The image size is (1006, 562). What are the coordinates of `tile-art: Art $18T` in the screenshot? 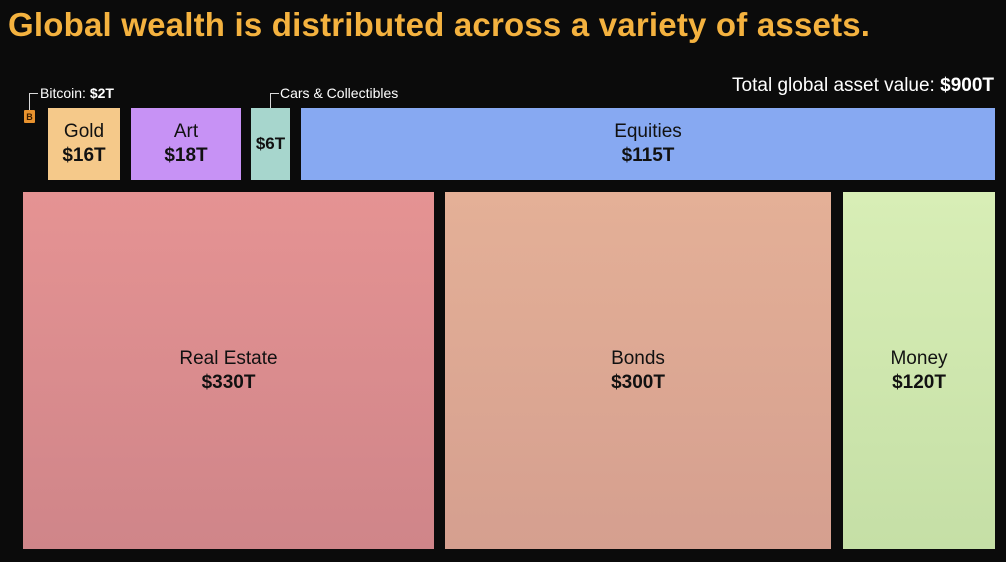 It's located at (186, 144).